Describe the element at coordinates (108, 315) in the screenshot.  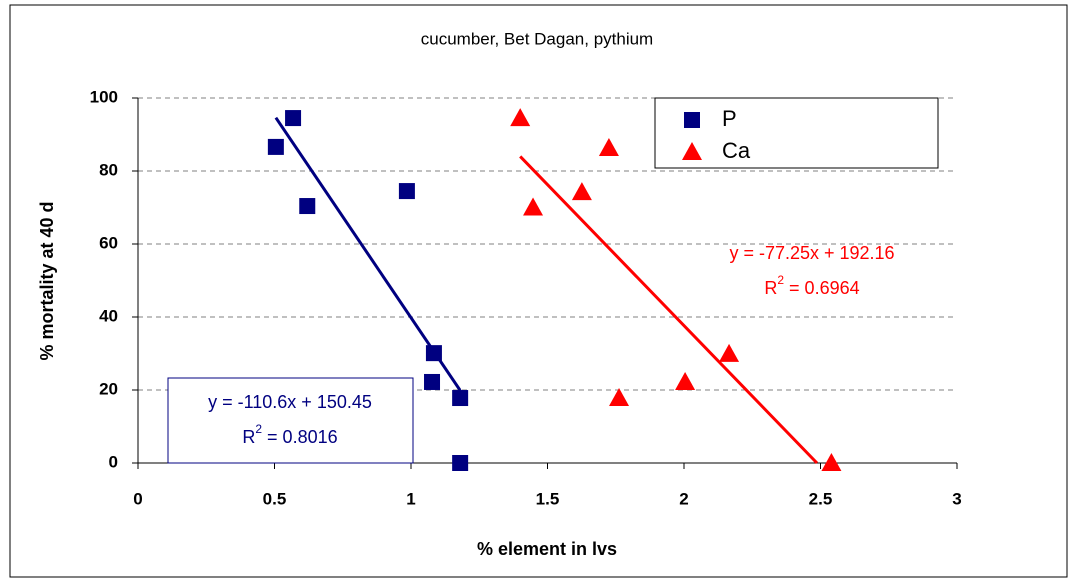
I see `y-tick-label: 40` at that location.